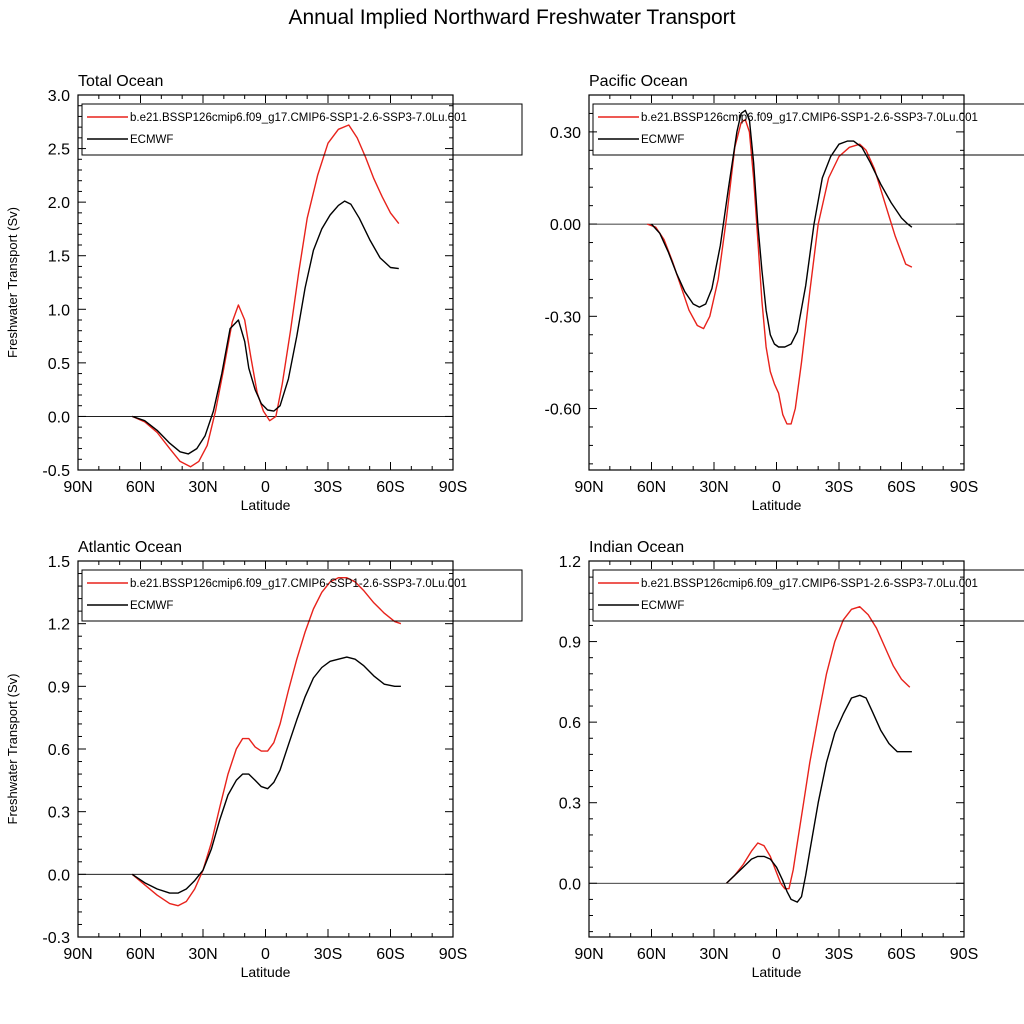  I want to click on panel-title: Pacific Ocean, so click(638, 81).